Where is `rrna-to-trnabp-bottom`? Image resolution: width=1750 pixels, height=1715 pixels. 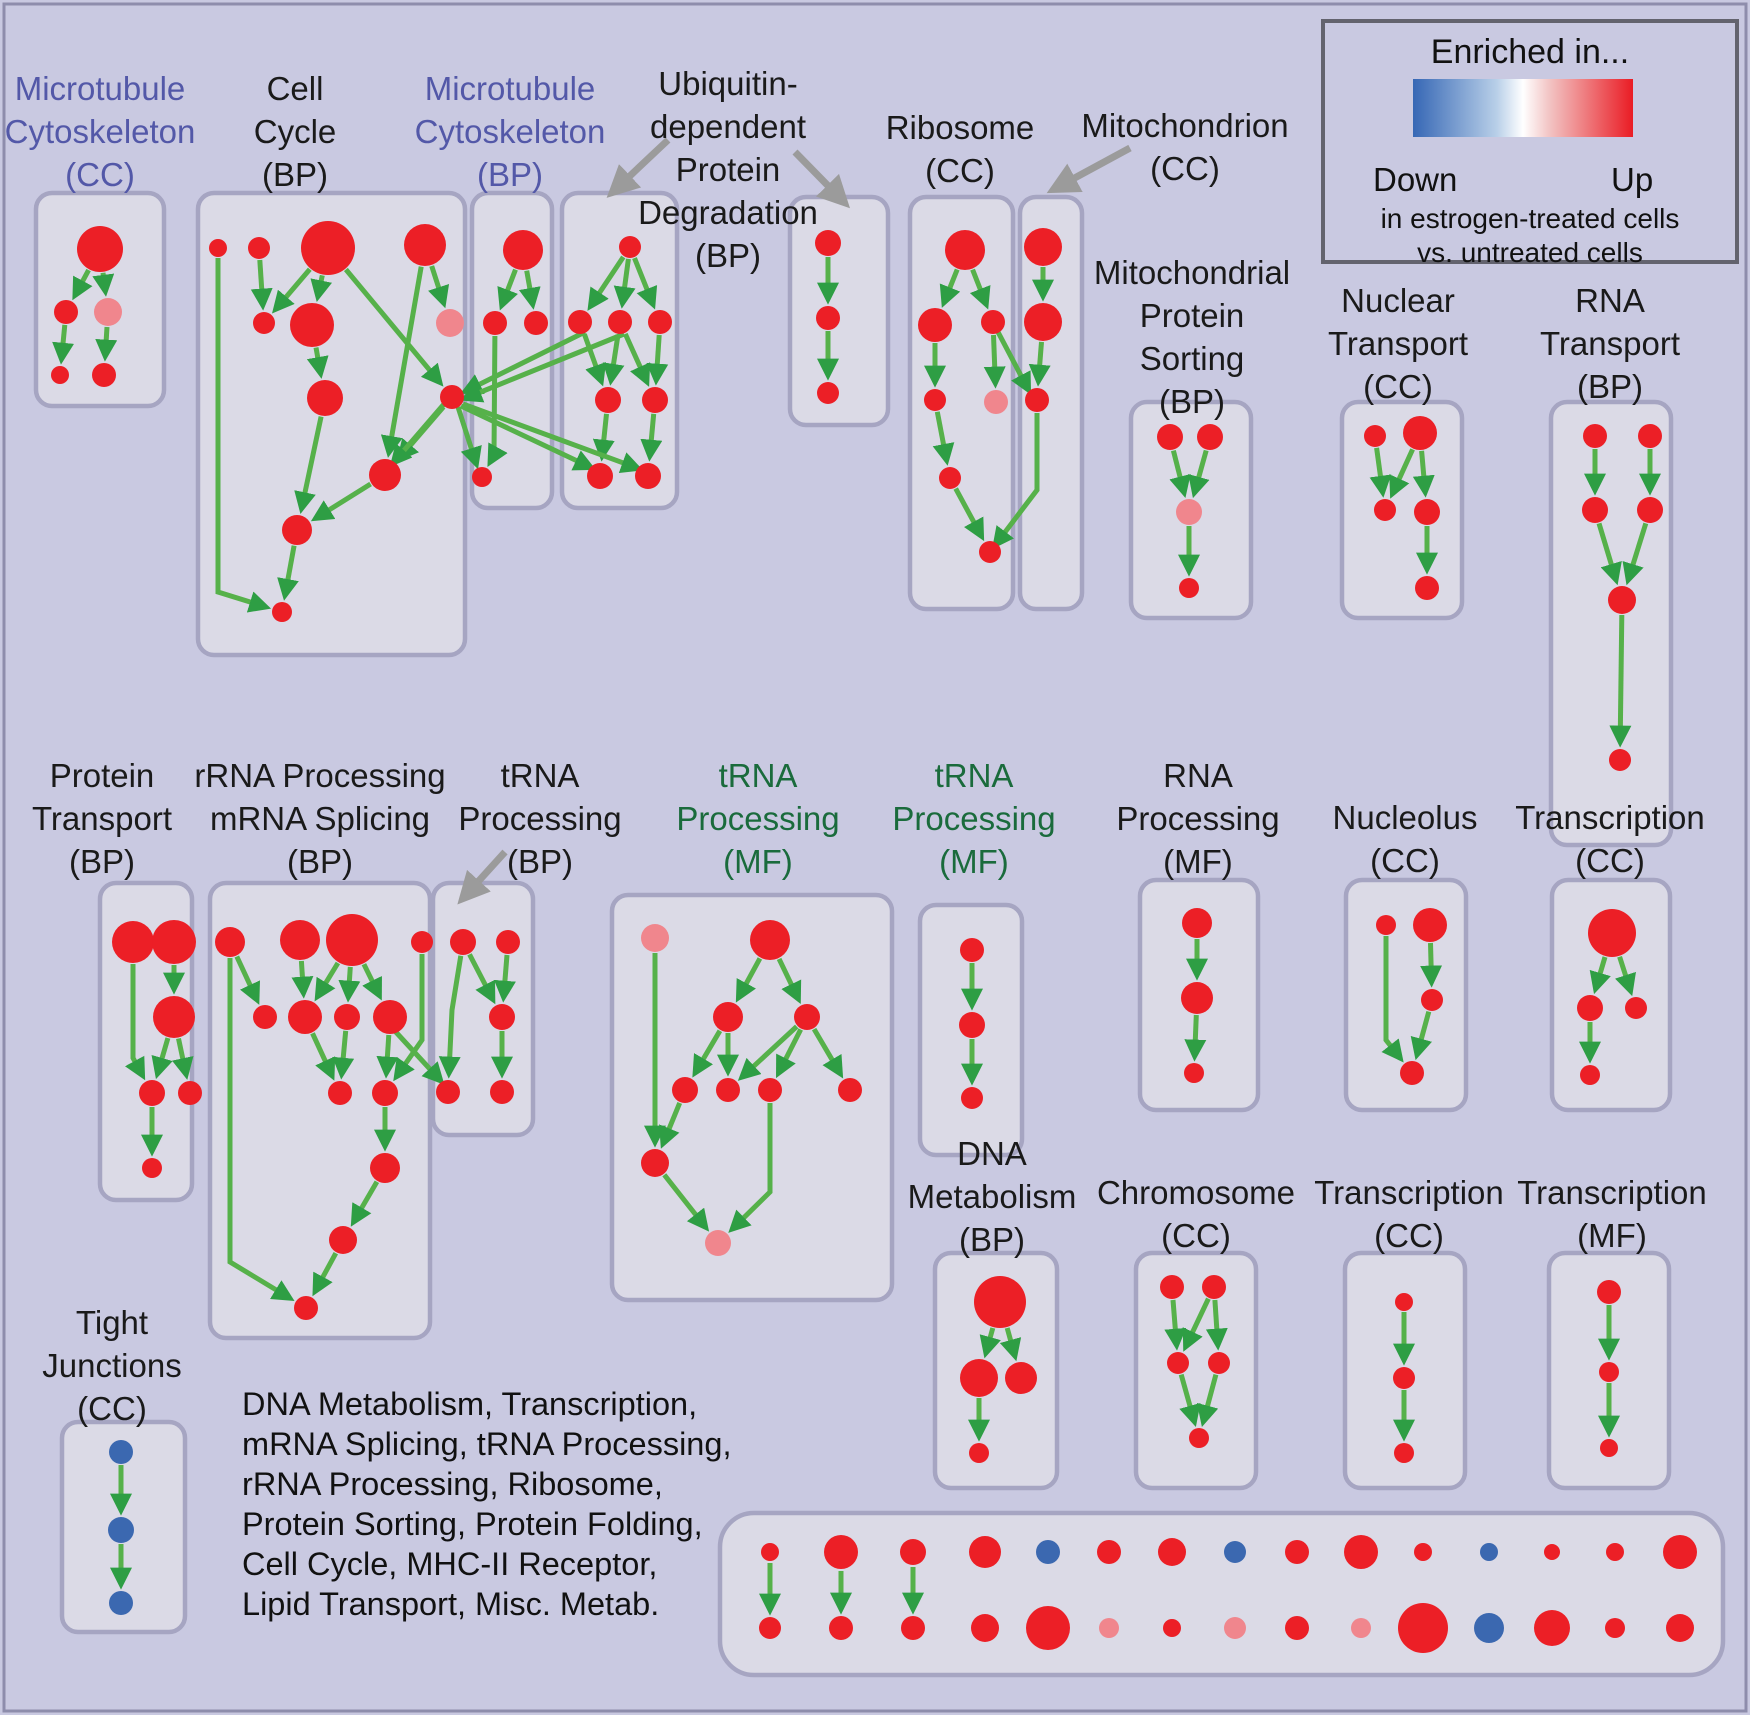
rrna-to-trnabp-bottom is located at coordinates (418, 1056).